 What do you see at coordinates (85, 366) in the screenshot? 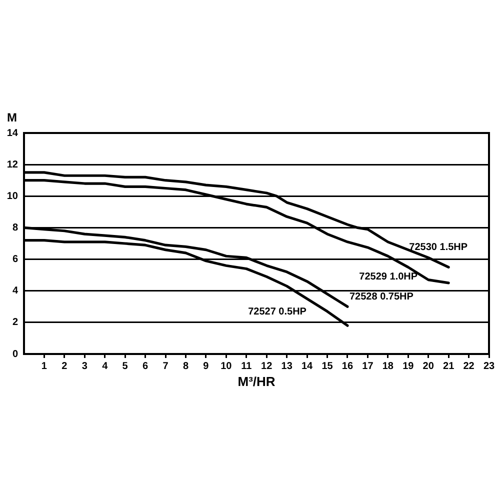
I see `x-tick-label: 3` at bounding box center [85, 366].